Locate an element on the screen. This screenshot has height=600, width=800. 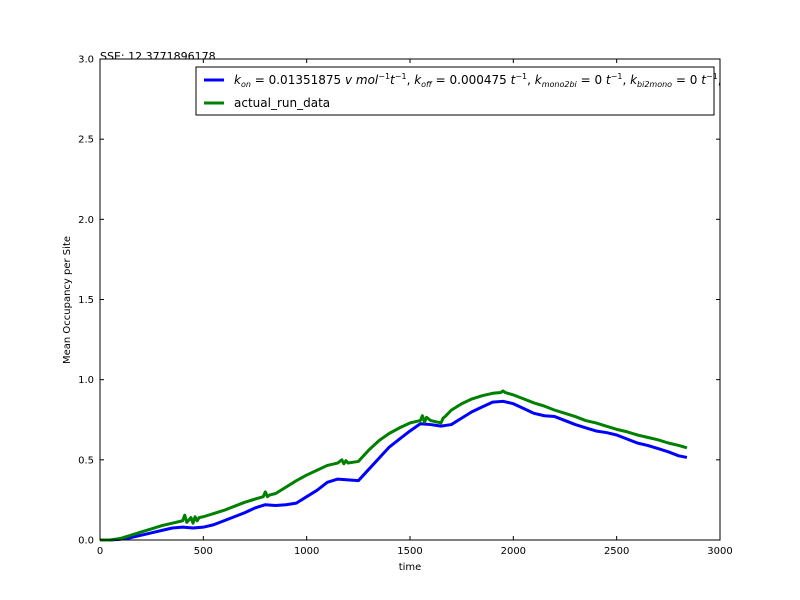
x-tick-label: 1000 is located at coordinates (306, 551).